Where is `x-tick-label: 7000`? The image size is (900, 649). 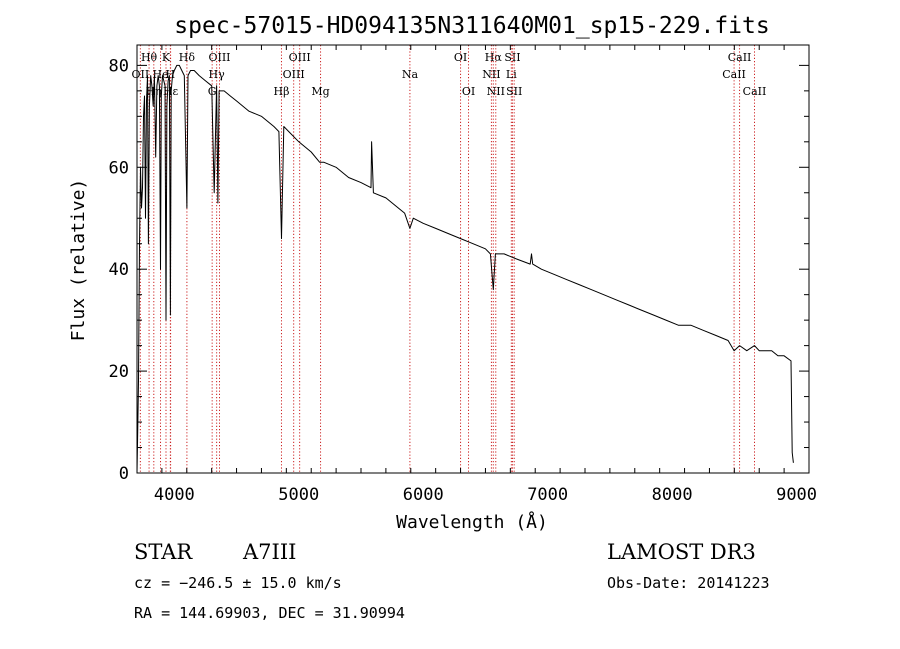
x-tick-label: 7000 is located at coordinates (547, 495).